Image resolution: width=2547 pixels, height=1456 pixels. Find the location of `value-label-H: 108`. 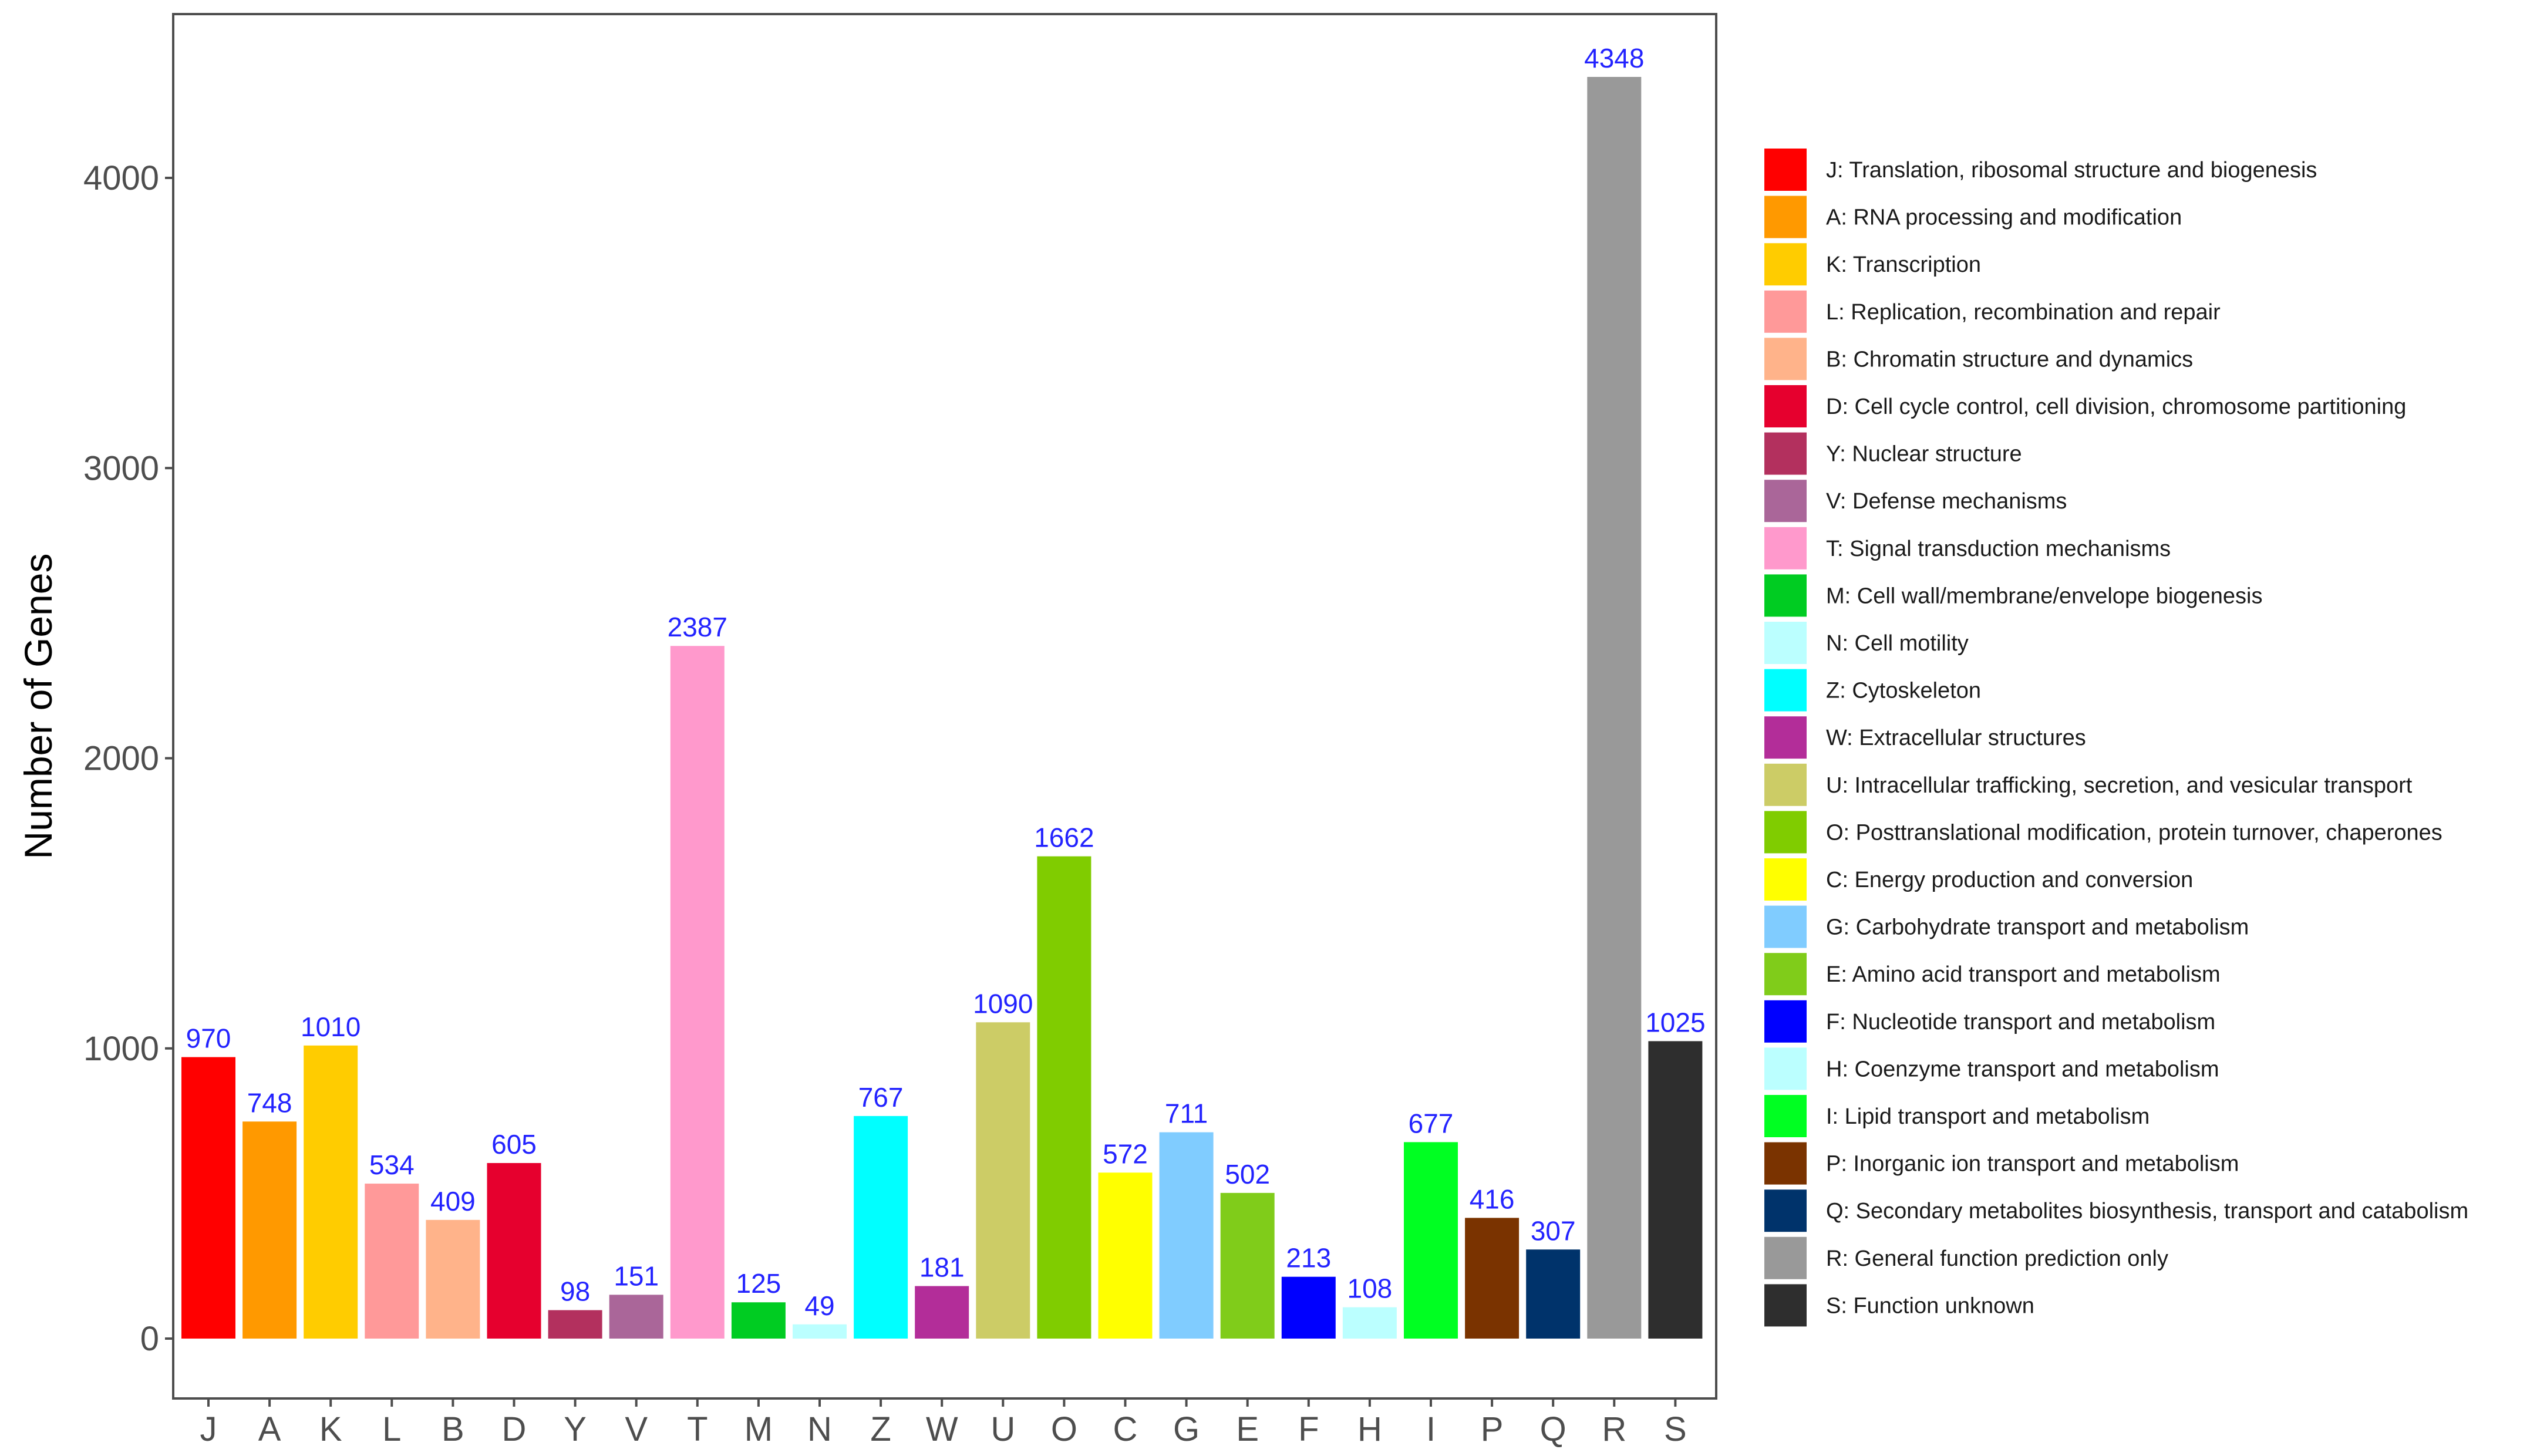

value-label-H: 108 is located at coordinates (1370, 1288).